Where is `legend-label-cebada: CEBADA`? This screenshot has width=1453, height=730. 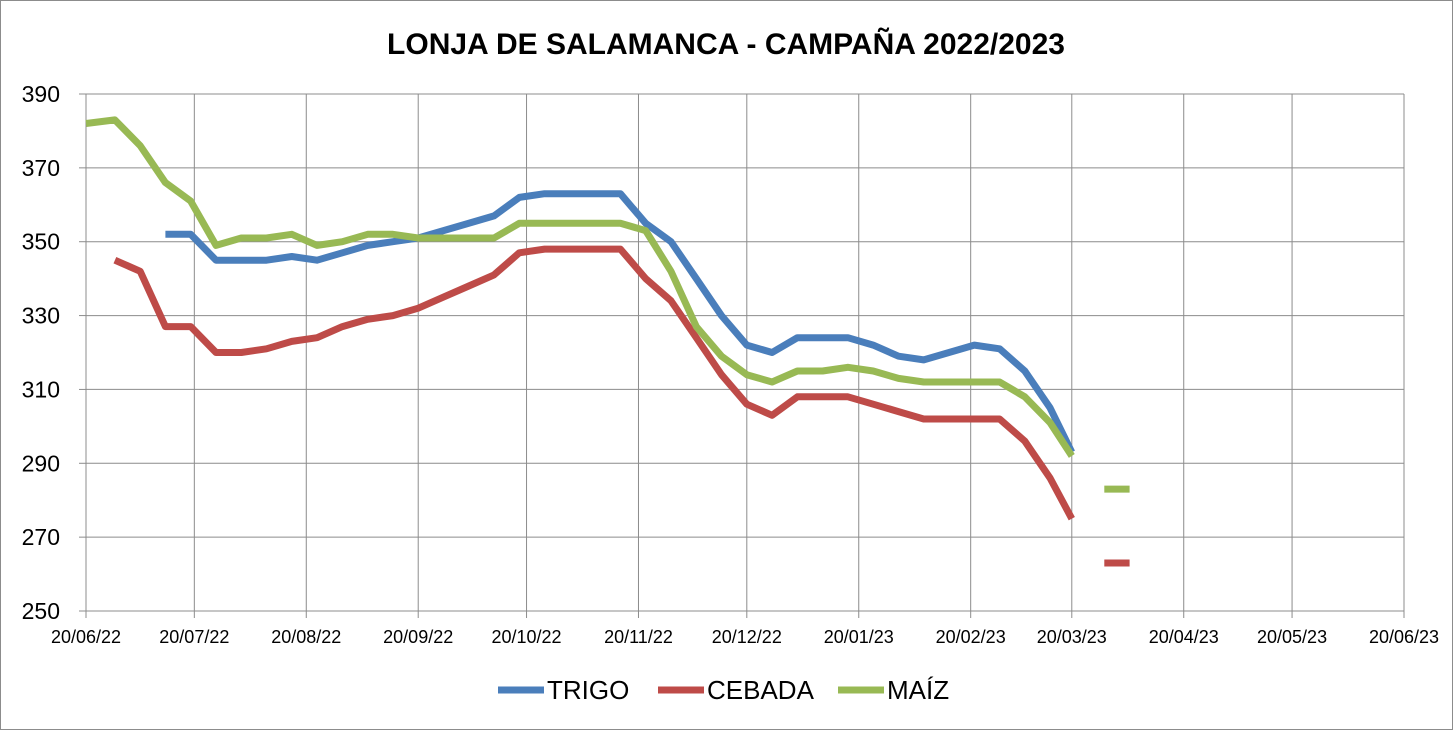 legend-label-cebada: CEBADA is located at coordinates (761, 690).